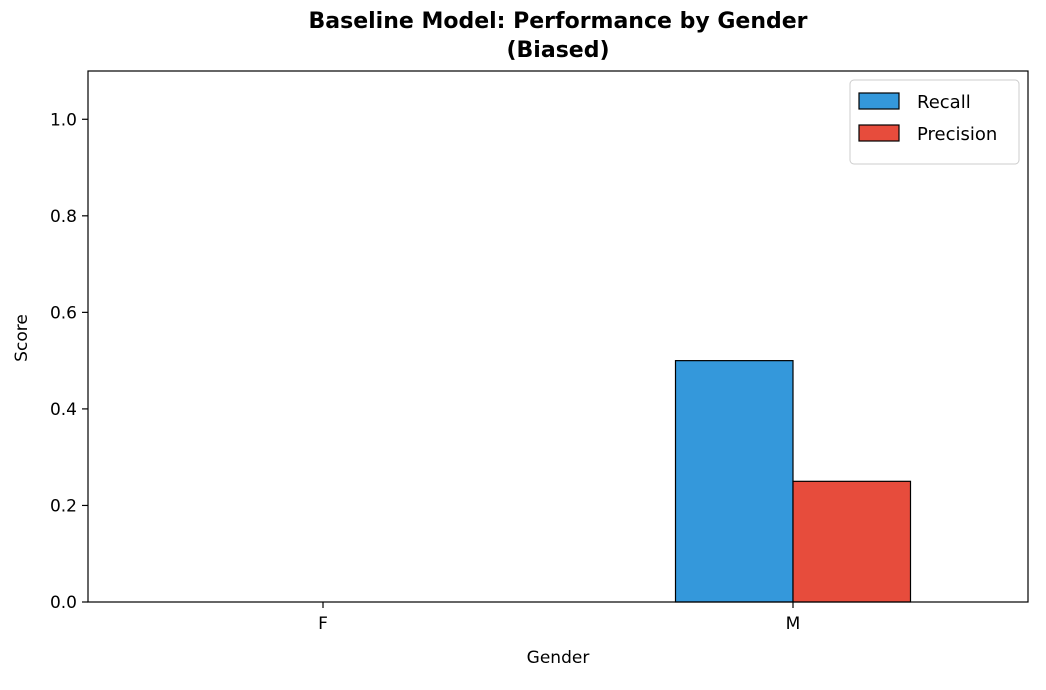  What do you see at coordinates (323, 624) in the screenshot?
I see `x-tick-label: F` at bounding box center [323, 624].